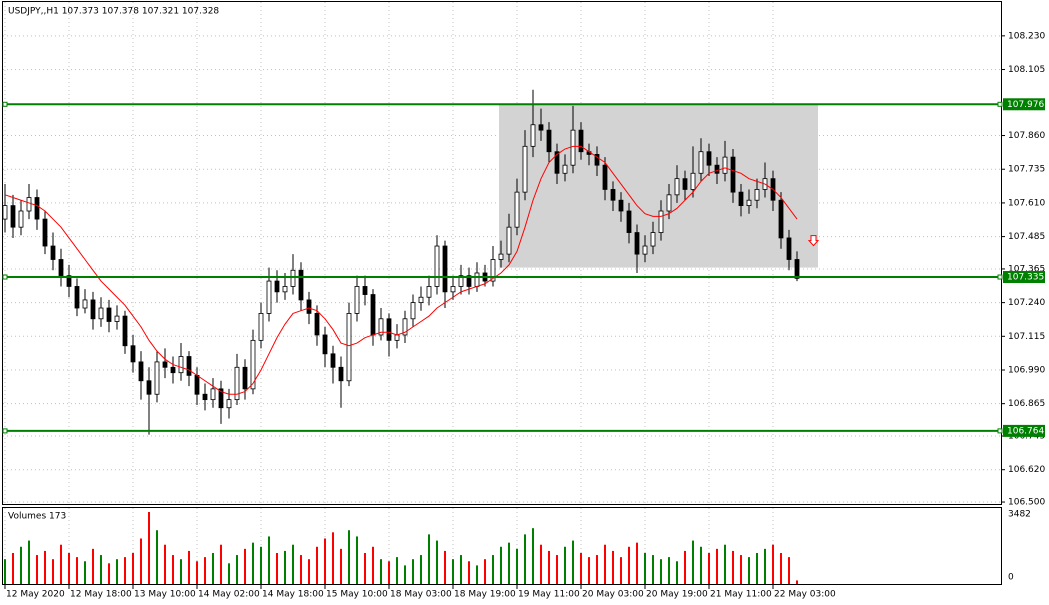 The height and width of the screenshot is (605, 1049). What do you see at coordinates (1026, 269) in the screenshot?
I see `y-tick-label: 107.365` at bounding box center [1026, 269].